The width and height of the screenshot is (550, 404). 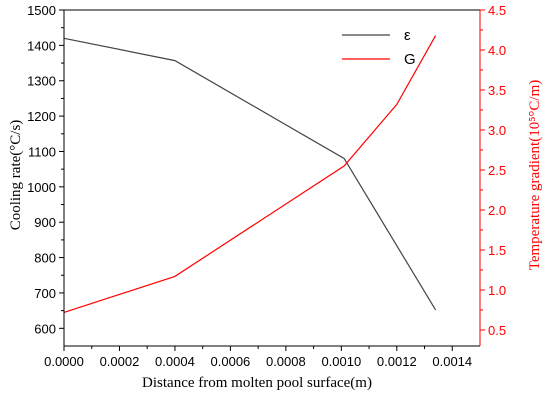 What do you see at coordinates (41, 187) in the screenshot?
I see `left-y-axis-tick-label: 1000` at bounding box center [41, 187].